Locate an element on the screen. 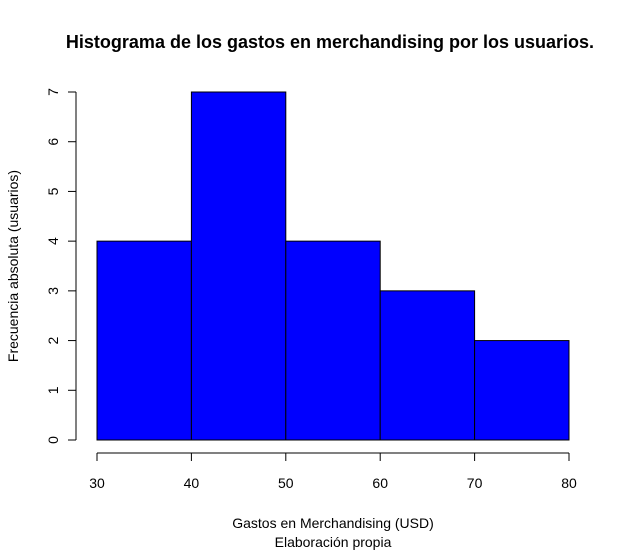 This screenshot has height=552, width=628. x-tick-label-80: 80 is located at coordinates (569, 483).